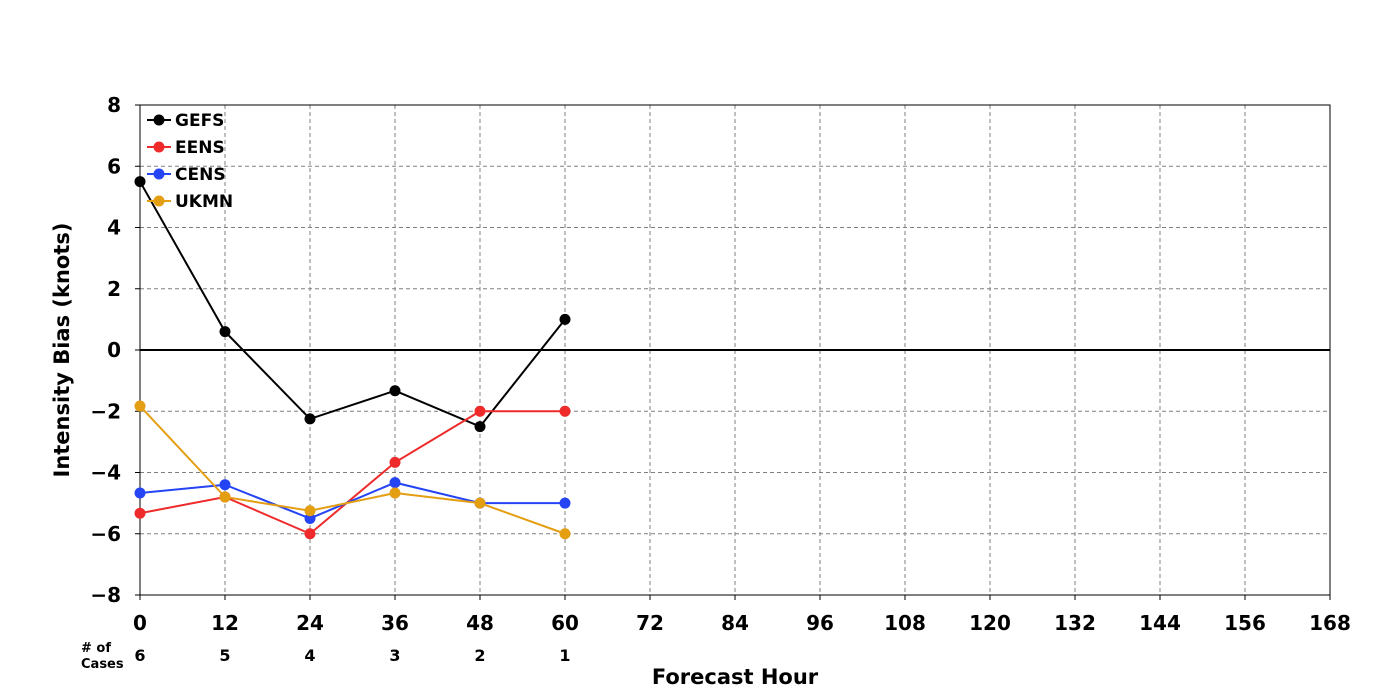  I want to click on x-tick-label: 108, so click(905, 623).